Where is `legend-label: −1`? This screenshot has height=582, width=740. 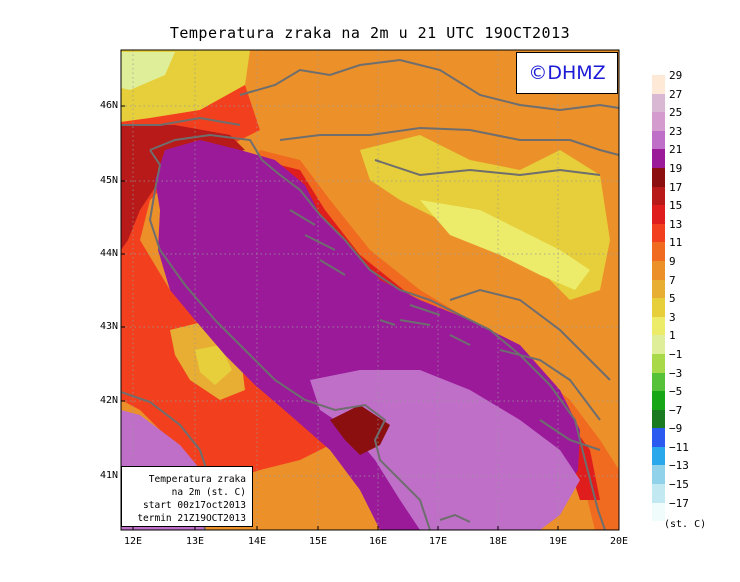
legend-label: −1 is located at coordinates (676, 354).